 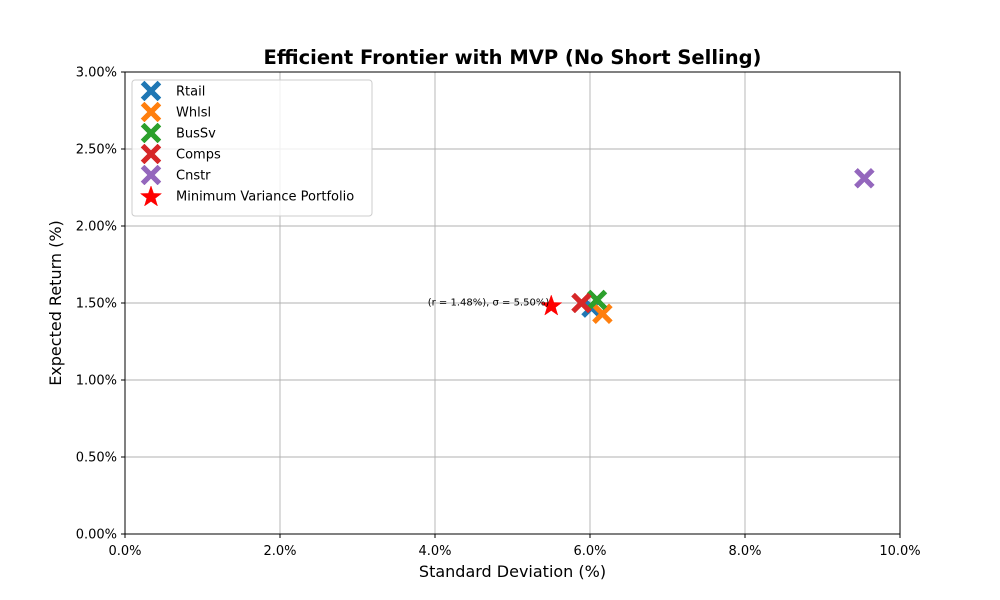 What do you see at coordinates (589, 551) in the screenshot?
I see `x-tick-label: 6.0%` at bounding box center [589, 551].